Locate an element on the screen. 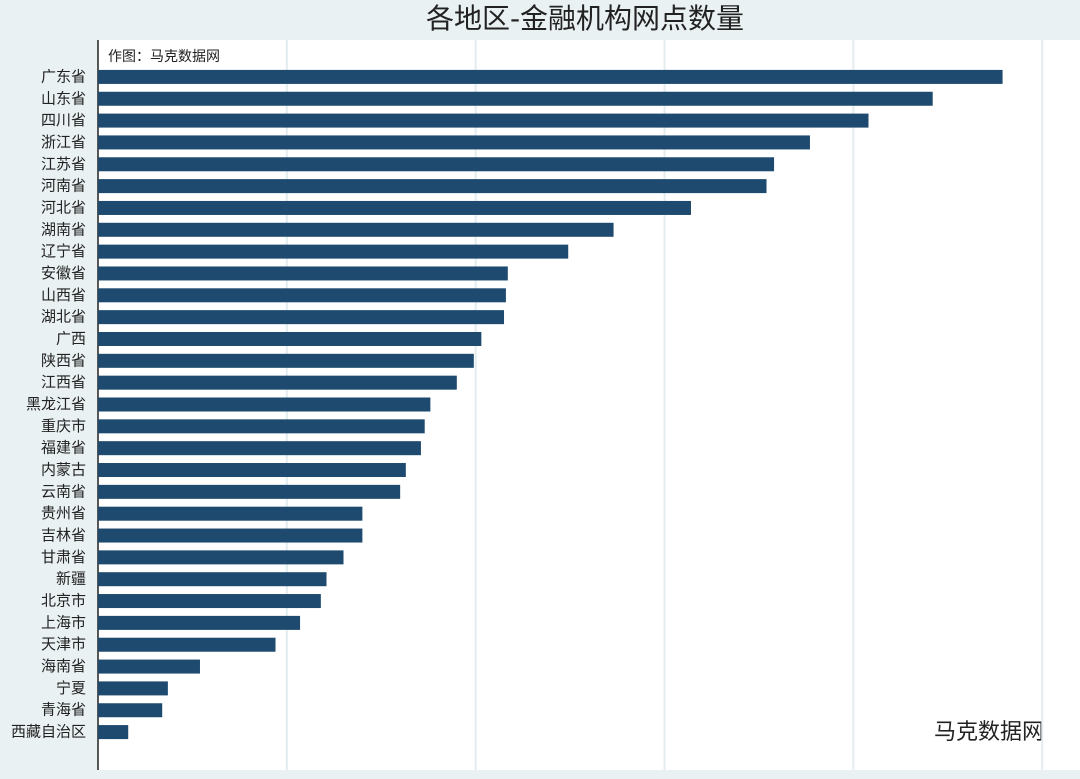 The width and height of the screenshot is (1080, 779). y-tick-label: 宁夏 is located at coordinates (71, 688).